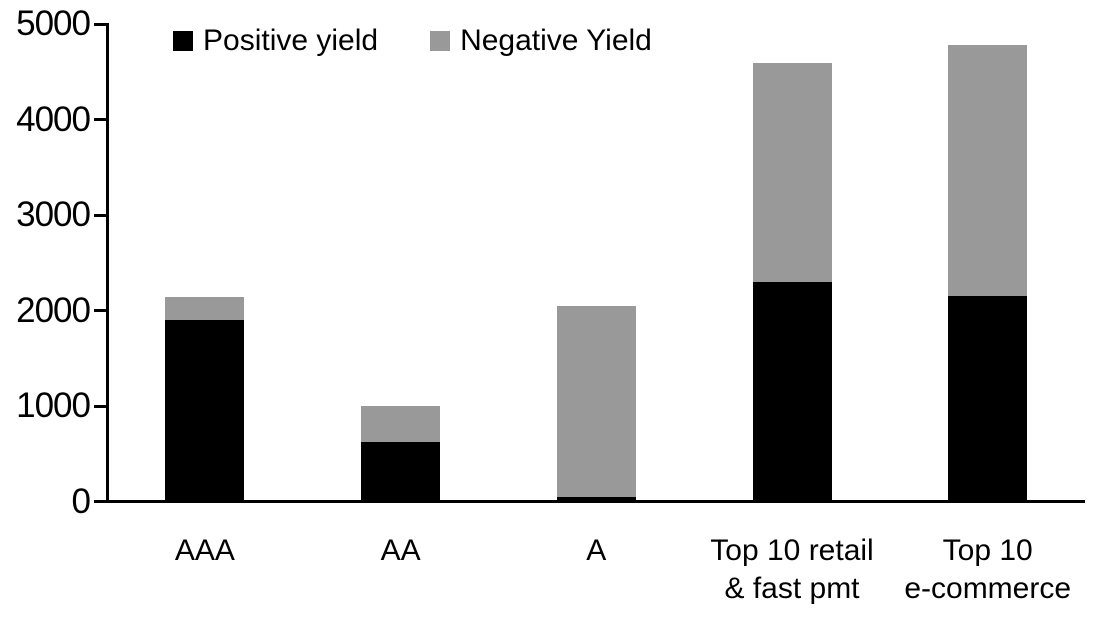 This screenshot has height=618, width=1102. What do you see at coordinates (440, 41) in the screenshot?
I see `negative-yield-swatch-icon` at bounding box center [440, 41].